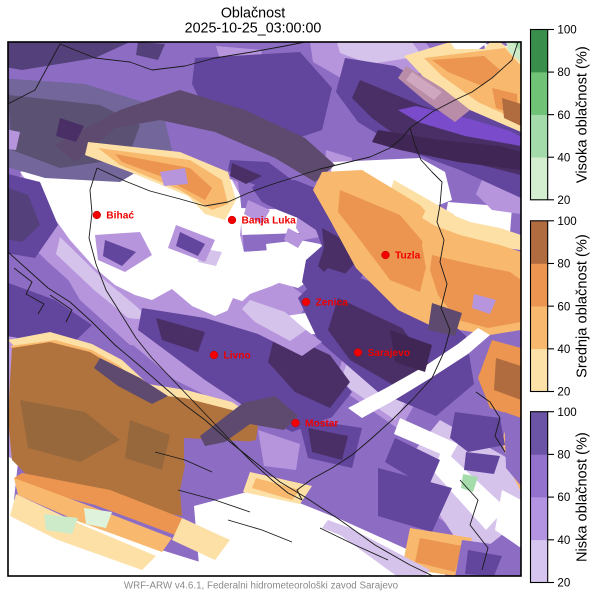 This screenshot has width=600, height=600. I want to click on svg-text: Livno, so click(237, 355).